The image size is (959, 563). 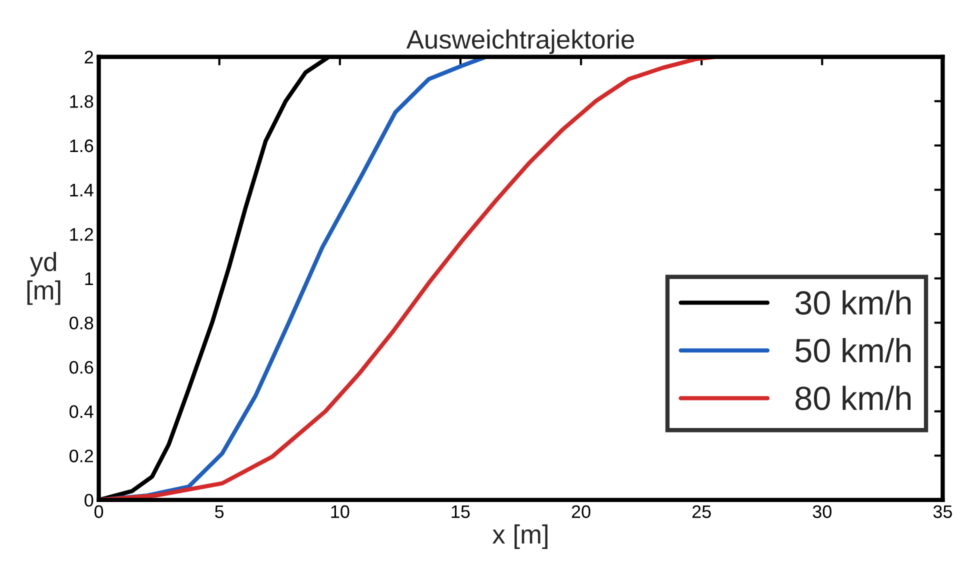 What do you see at coordinates (520, 41) in the screenshot?
I see `chart-title: Ausweichtrajektorie` at bounding box center [520, 41].